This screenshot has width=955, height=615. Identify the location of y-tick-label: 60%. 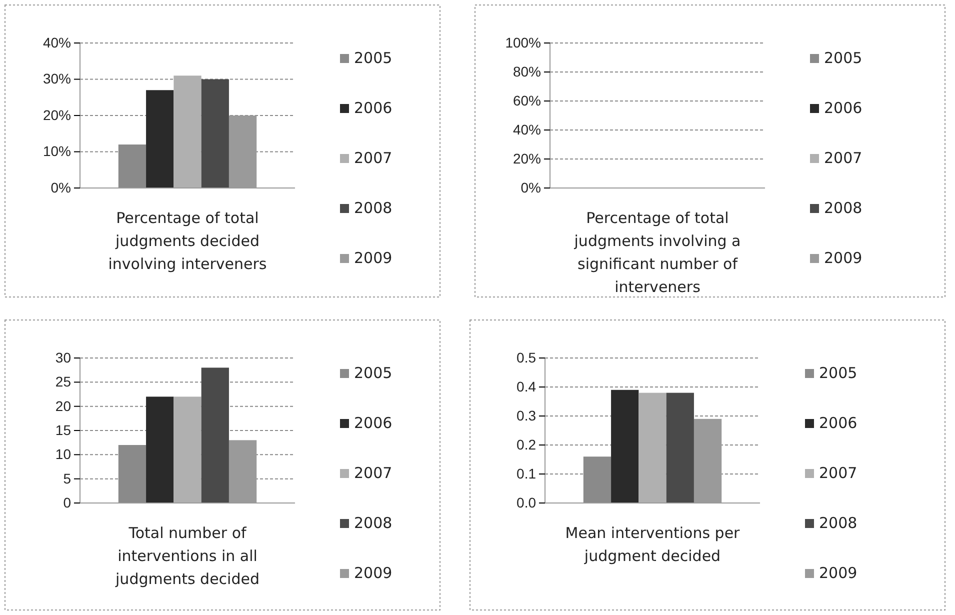
(526, 100).